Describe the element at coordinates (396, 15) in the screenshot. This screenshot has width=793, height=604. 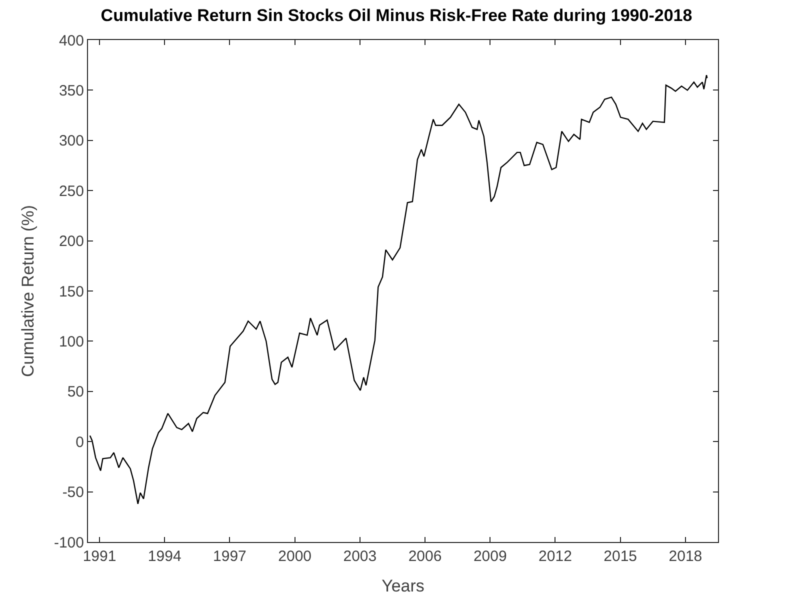
I see `chart-title: Cumulative Return Sin Stocks Oil Minus Risk-Free Rate during 1990-2018` at that location.